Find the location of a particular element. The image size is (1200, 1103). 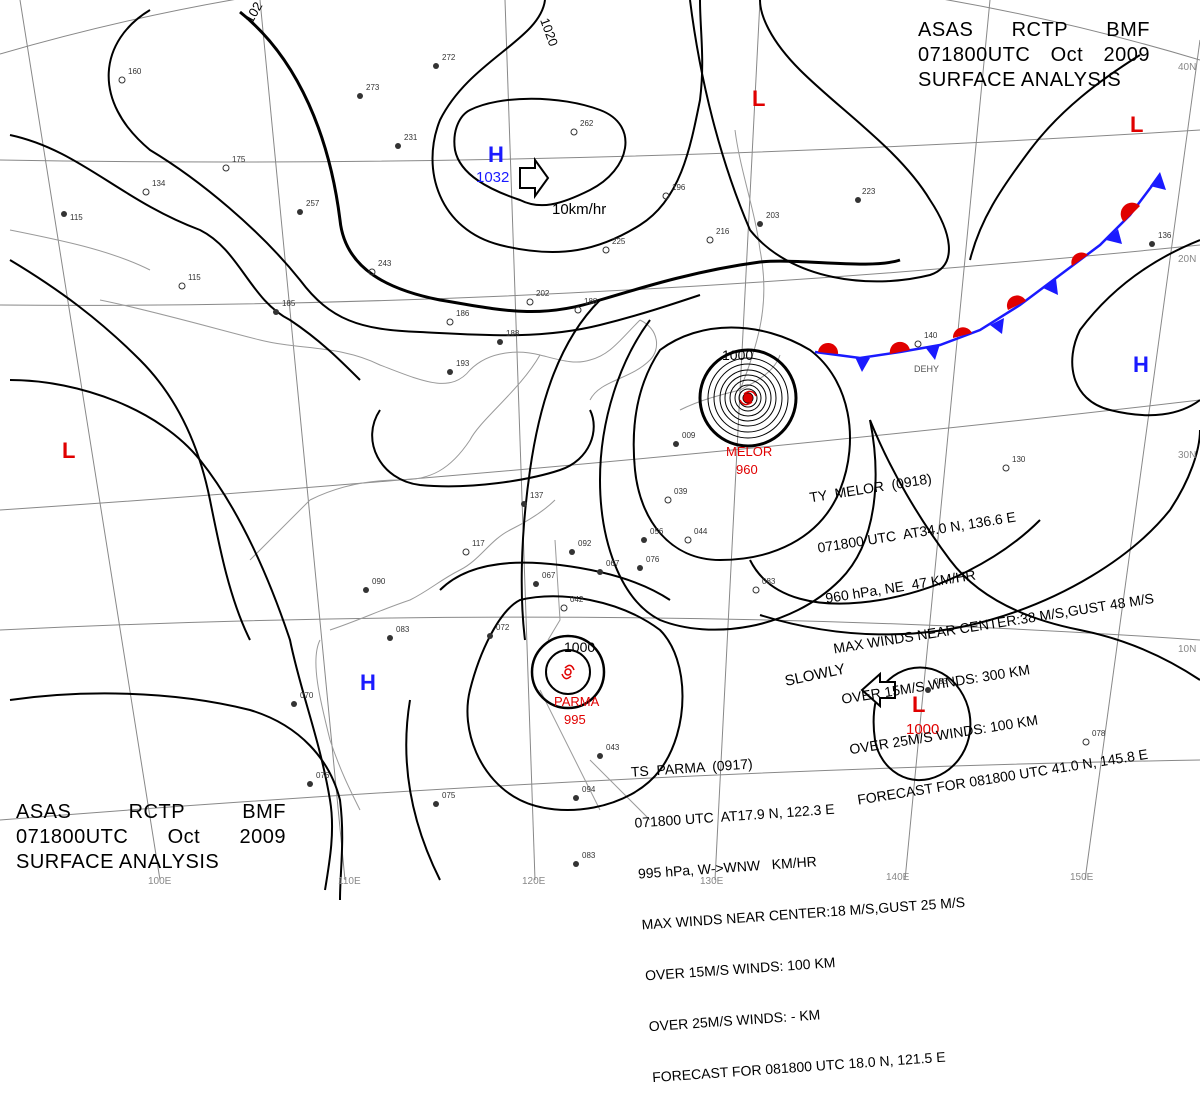

svg-text: 009 is located at coordinates (689, 435).